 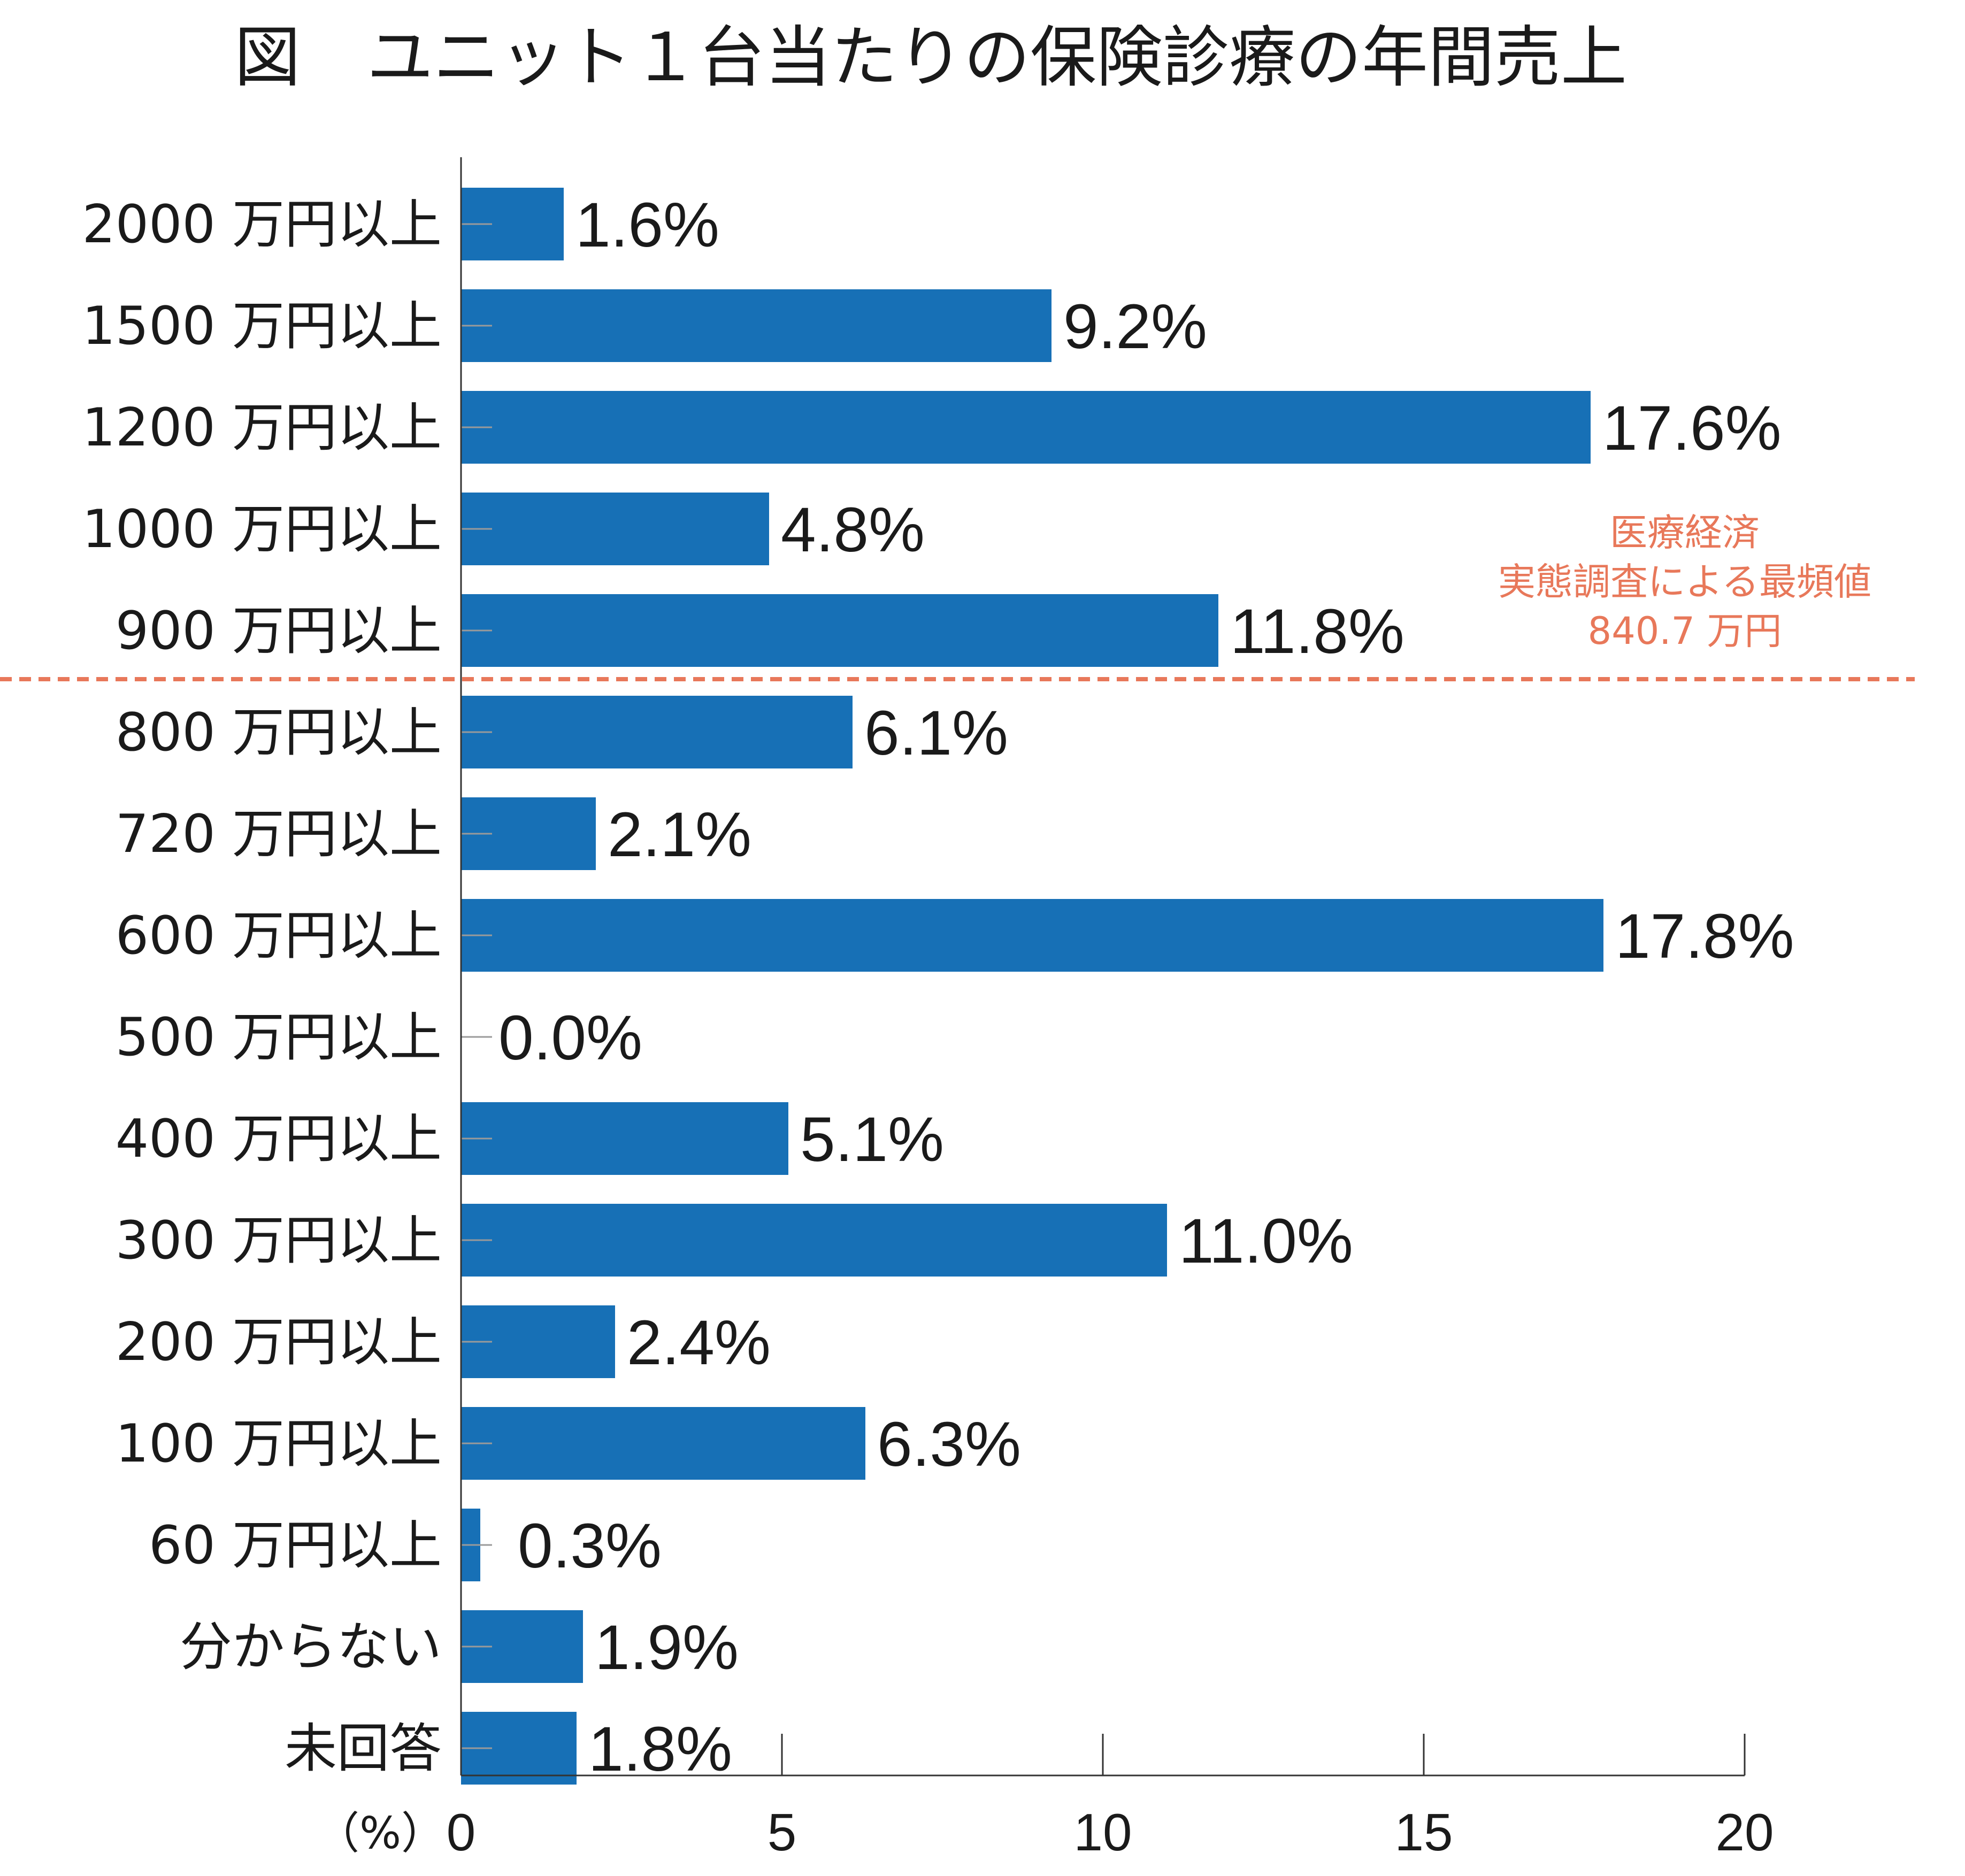 What do you see at coordinates (262, 529) in the screenshot?
I see `category-label: 1000 万円以上` at bounding box center [262, 529].